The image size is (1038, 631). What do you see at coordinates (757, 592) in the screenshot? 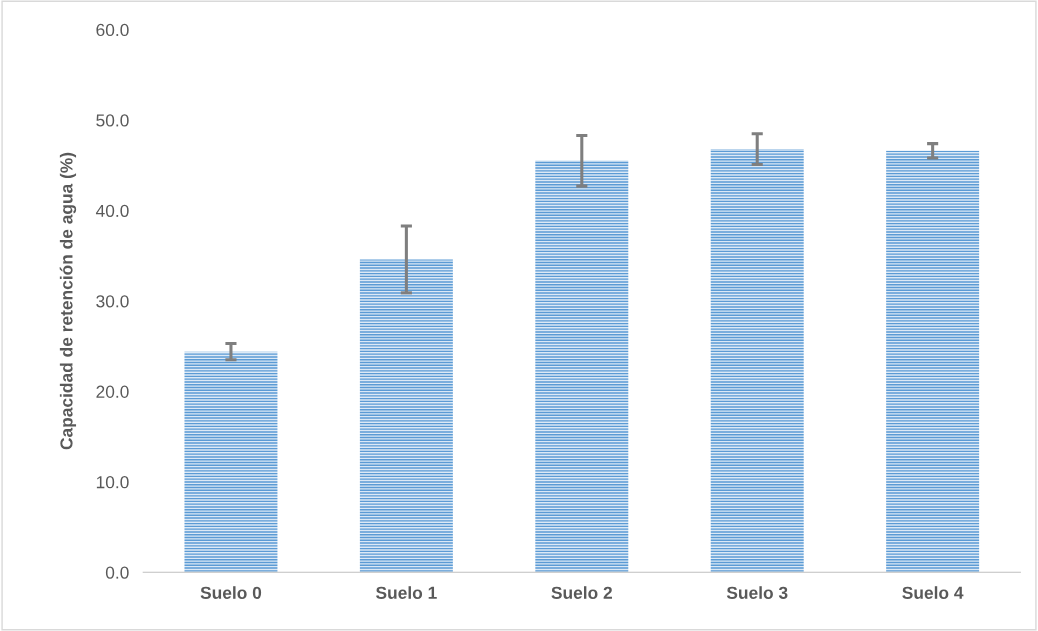
I see `x-tick-label: Suelo 3` at bounding box center [757, 592].